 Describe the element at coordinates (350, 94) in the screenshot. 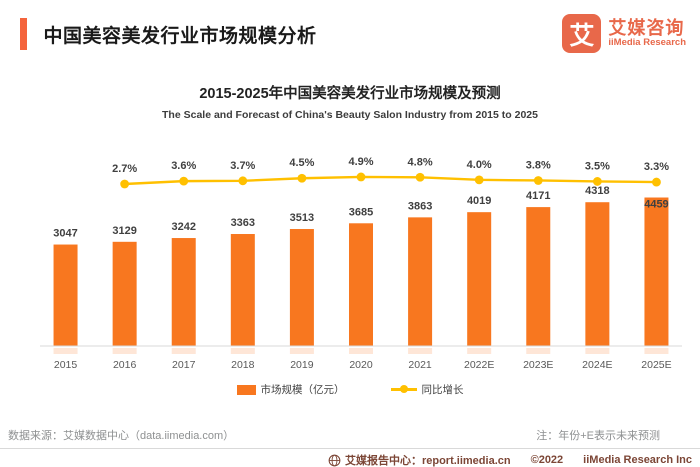

I see `chart-title: 2015-2025年中国美容美发行业市场规模及预测` at that location.